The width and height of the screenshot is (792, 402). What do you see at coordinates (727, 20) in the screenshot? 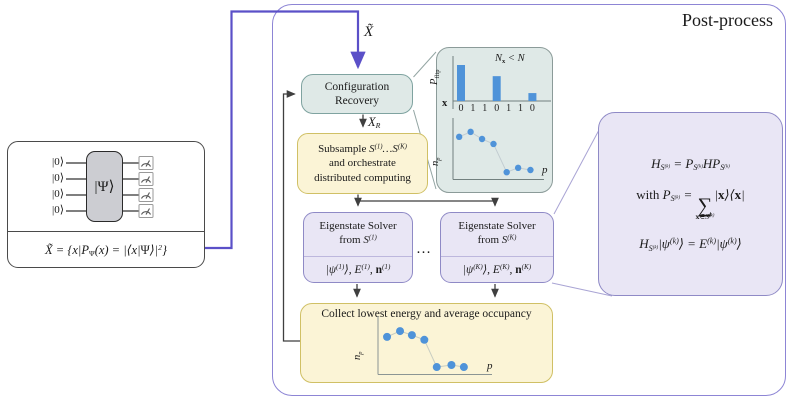
I see `post-process-title: Post-process` at bounding box center [727, 20].